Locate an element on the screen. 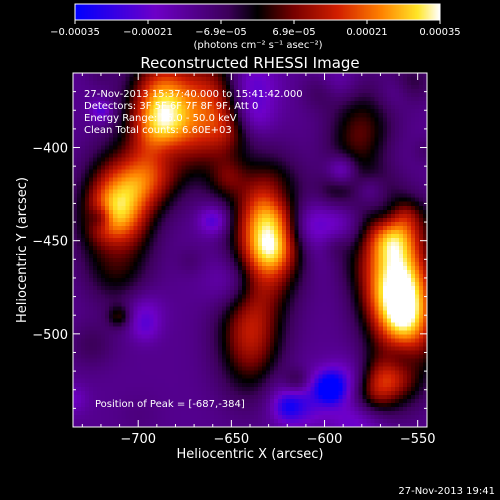 This screenshot has width=500, height=500. x-axis-tick-labels: −700 −650 −600 −550 is located at coordinates (277, 439).